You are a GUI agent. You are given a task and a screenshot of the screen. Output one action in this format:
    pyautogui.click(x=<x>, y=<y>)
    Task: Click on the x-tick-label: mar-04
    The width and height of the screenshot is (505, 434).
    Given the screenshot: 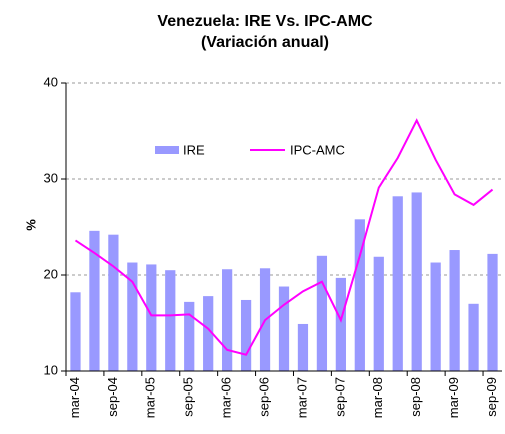 What is the action you would take?
    pyautogui.click(x=74, y=397)
    